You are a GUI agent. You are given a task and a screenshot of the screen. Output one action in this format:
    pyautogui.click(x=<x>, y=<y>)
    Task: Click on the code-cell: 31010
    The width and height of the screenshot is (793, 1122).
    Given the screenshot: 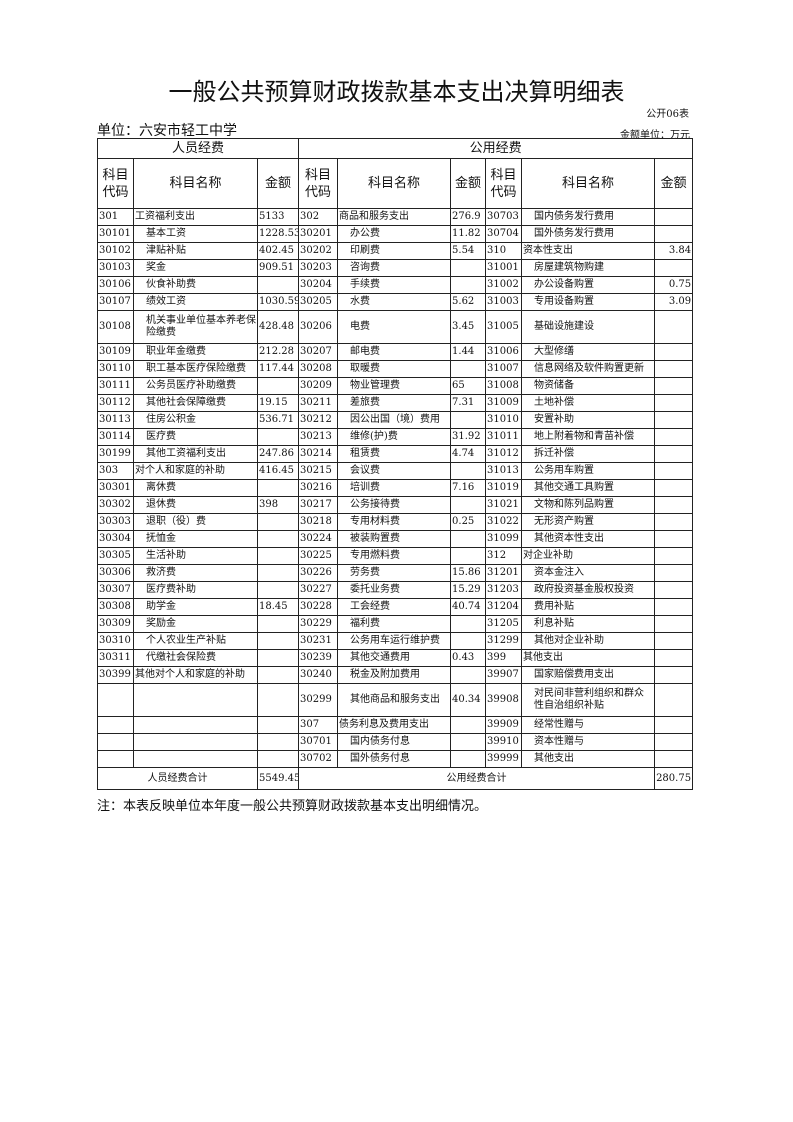 What is the action you would take?
    pyautogui.click(x=504, y=420)
    